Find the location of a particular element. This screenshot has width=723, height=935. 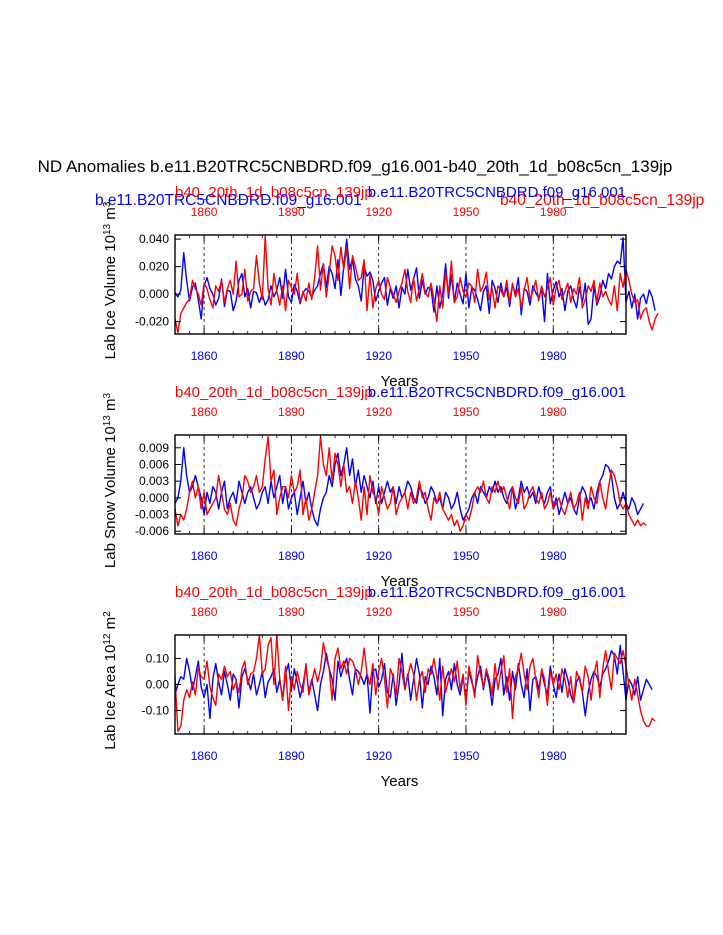

y-axis-label-unit-exponent: 2 is located at coordinates (107, 614).